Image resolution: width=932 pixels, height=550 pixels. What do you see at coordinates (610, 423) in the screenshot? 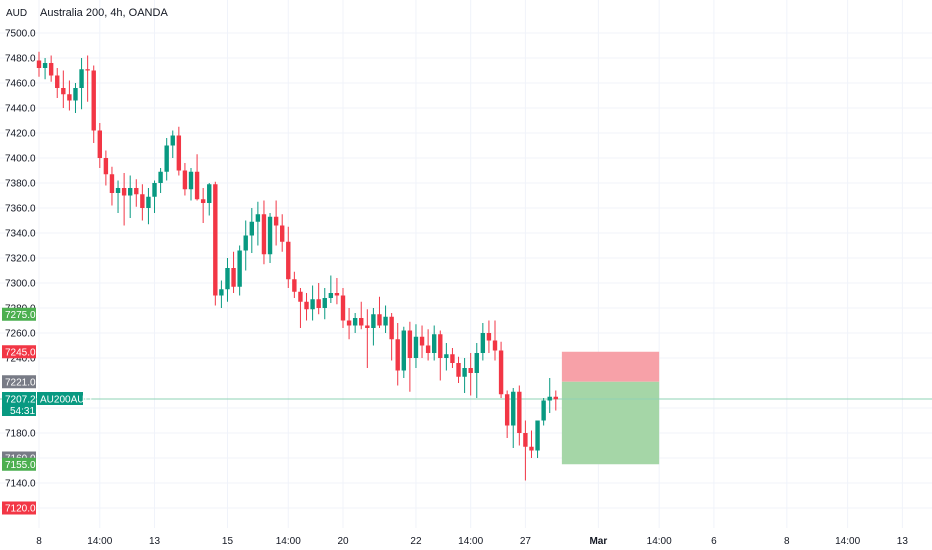
I see `take-profit-zone` at bounding box center [610, 423].